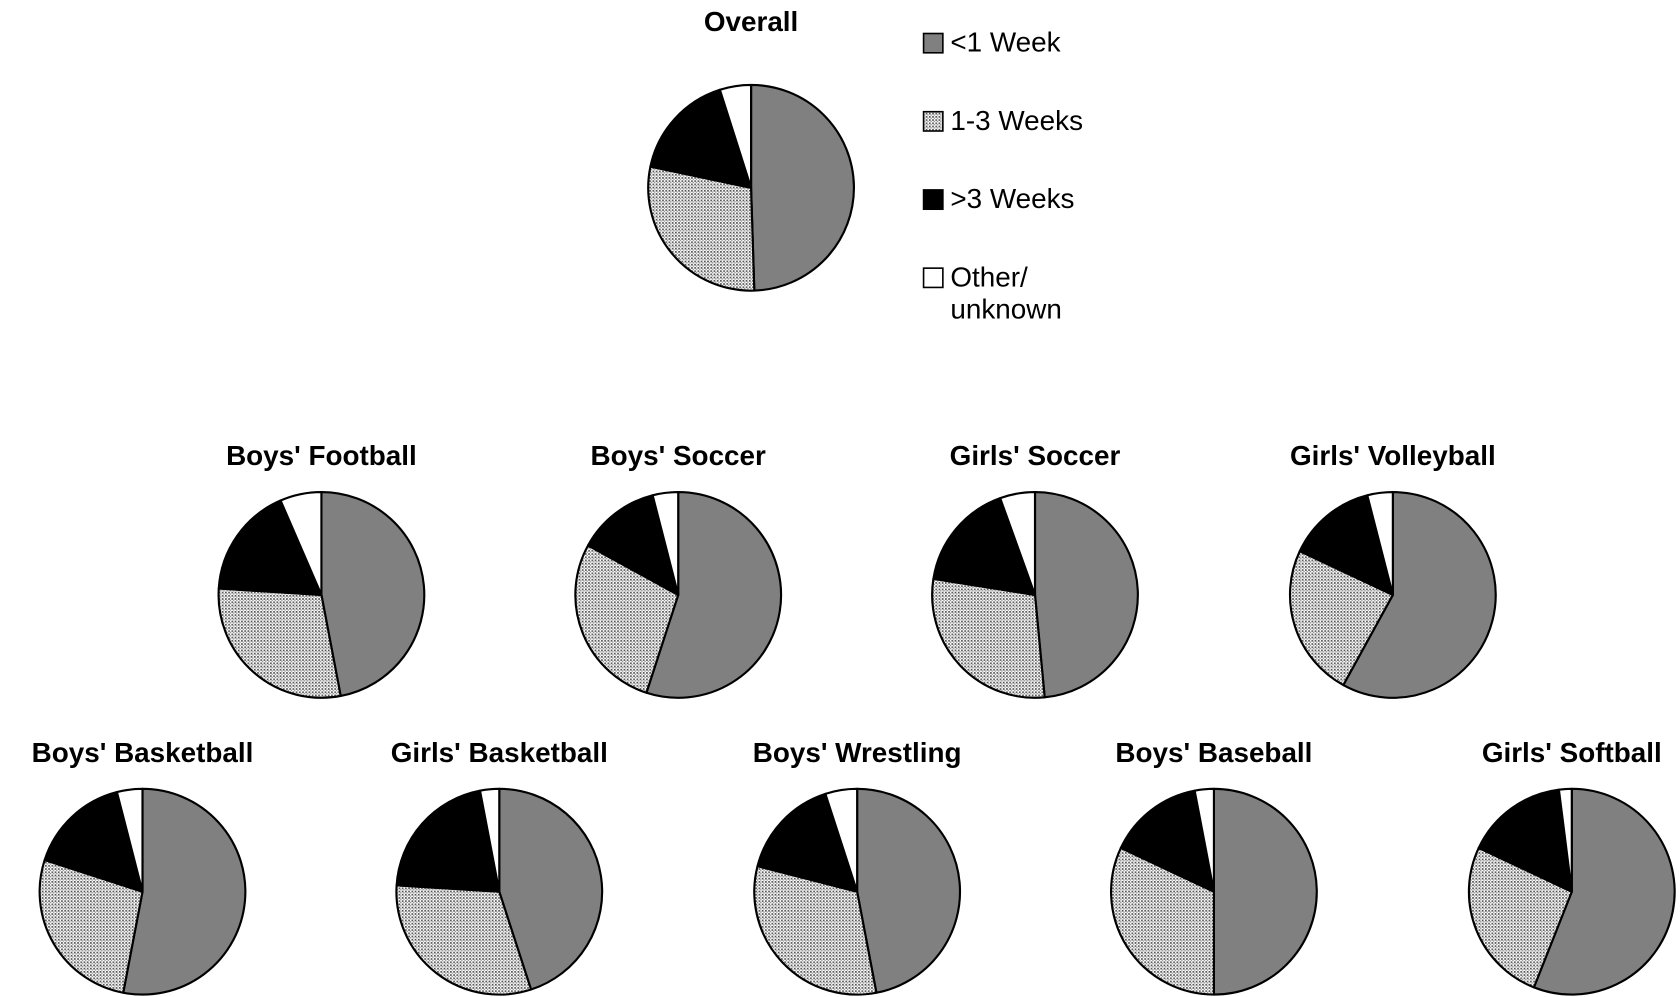 The image size is (1680, 997). What do you see at coordinates (678, 455) in the screenshot?
I see `pie-title: Boys' Soccer` at bounding box center [678, 455].